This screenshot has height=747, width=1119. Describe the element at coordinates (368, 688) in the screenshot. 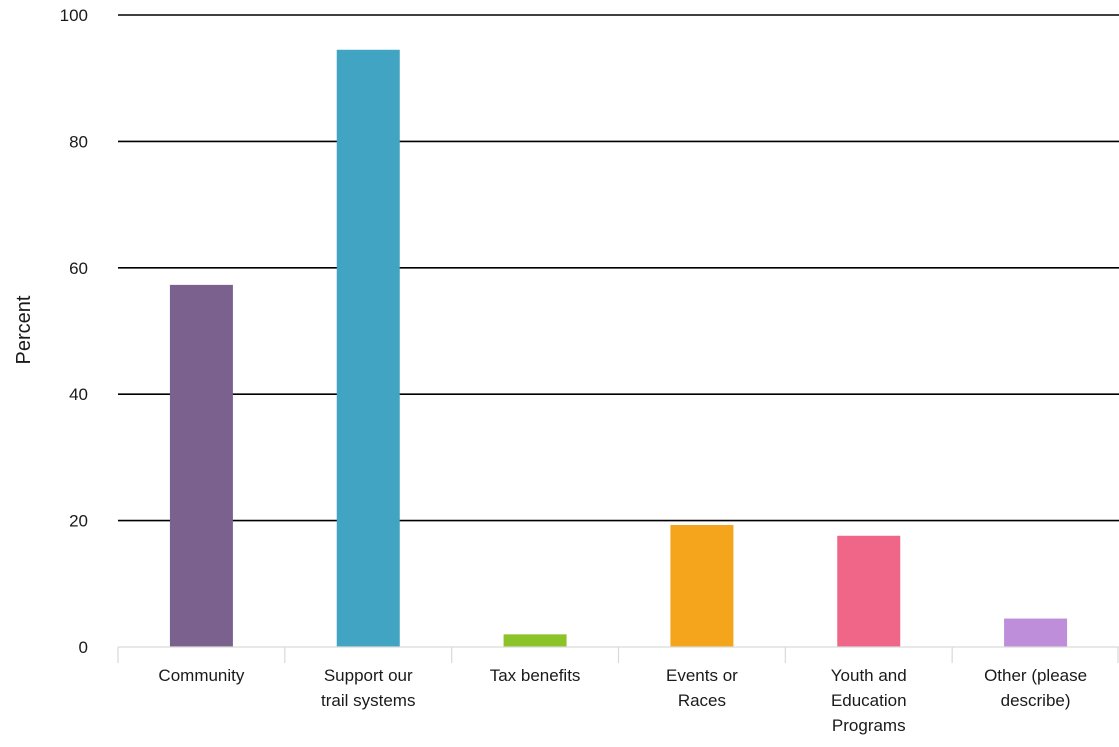

I see `x-category-label: Support our trail systems` at that location.